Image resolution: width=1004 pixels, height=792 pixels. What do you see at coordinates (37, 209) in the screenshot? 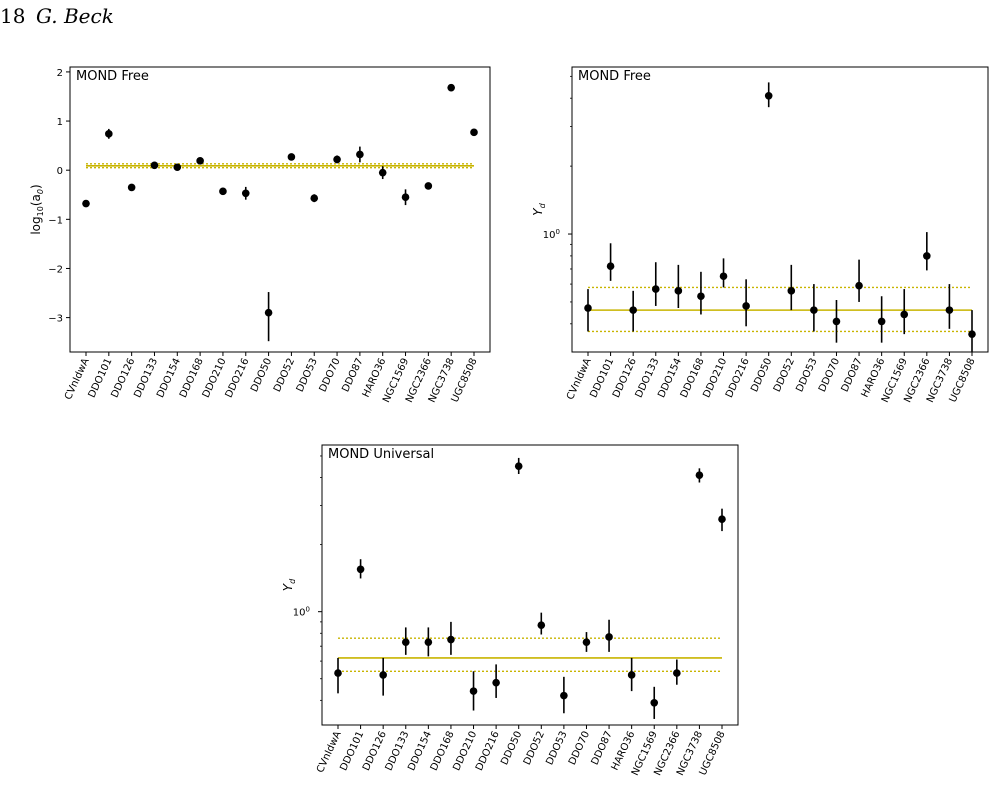
I see `y-axis-label: log10(a0)` at bounding box center [37, 209].